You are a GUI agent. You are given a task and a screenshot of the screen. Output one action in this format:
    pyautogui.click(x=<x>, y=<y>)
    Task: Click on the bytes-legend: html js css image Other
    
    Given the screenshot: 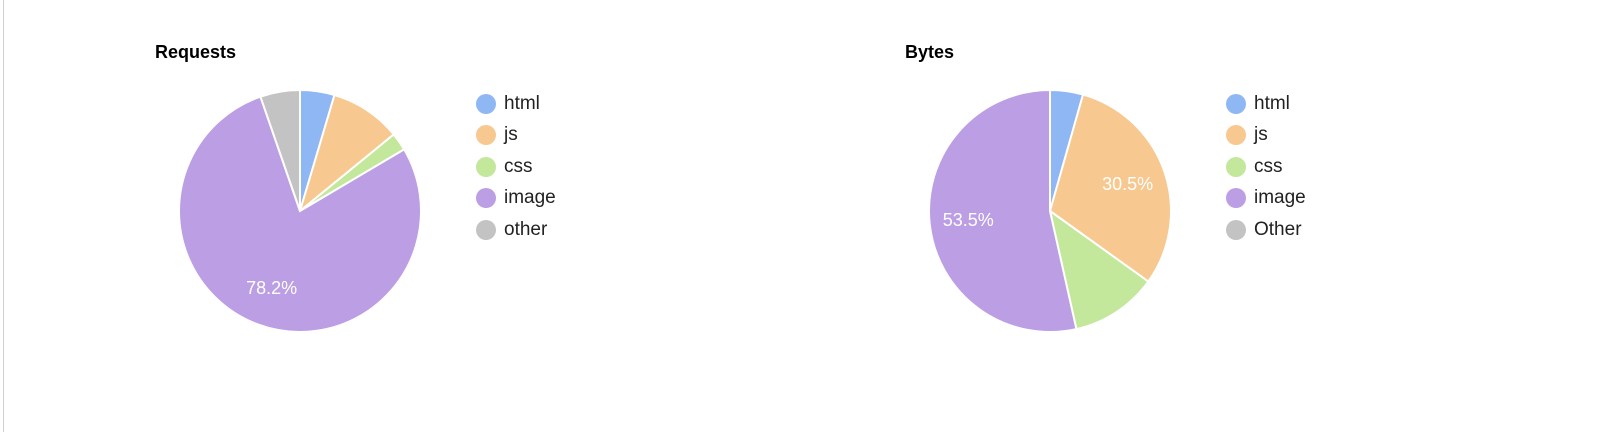 What is the action you would take?
    pyautogui.click(x=1266, y=167)
    